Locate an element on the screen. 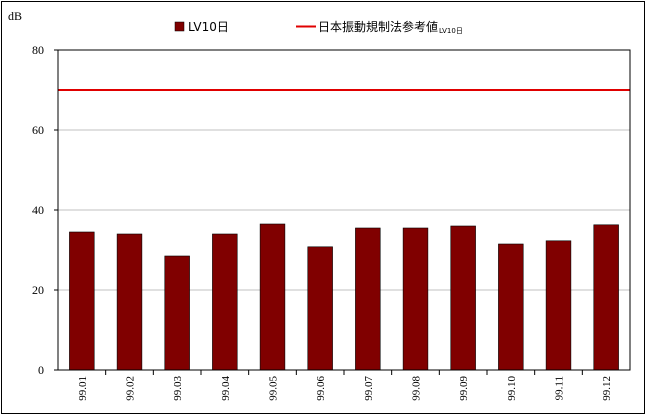 This screenshot has width=648, height=417. x-tick-label: 99.07 is located at coordinates (369, 388).